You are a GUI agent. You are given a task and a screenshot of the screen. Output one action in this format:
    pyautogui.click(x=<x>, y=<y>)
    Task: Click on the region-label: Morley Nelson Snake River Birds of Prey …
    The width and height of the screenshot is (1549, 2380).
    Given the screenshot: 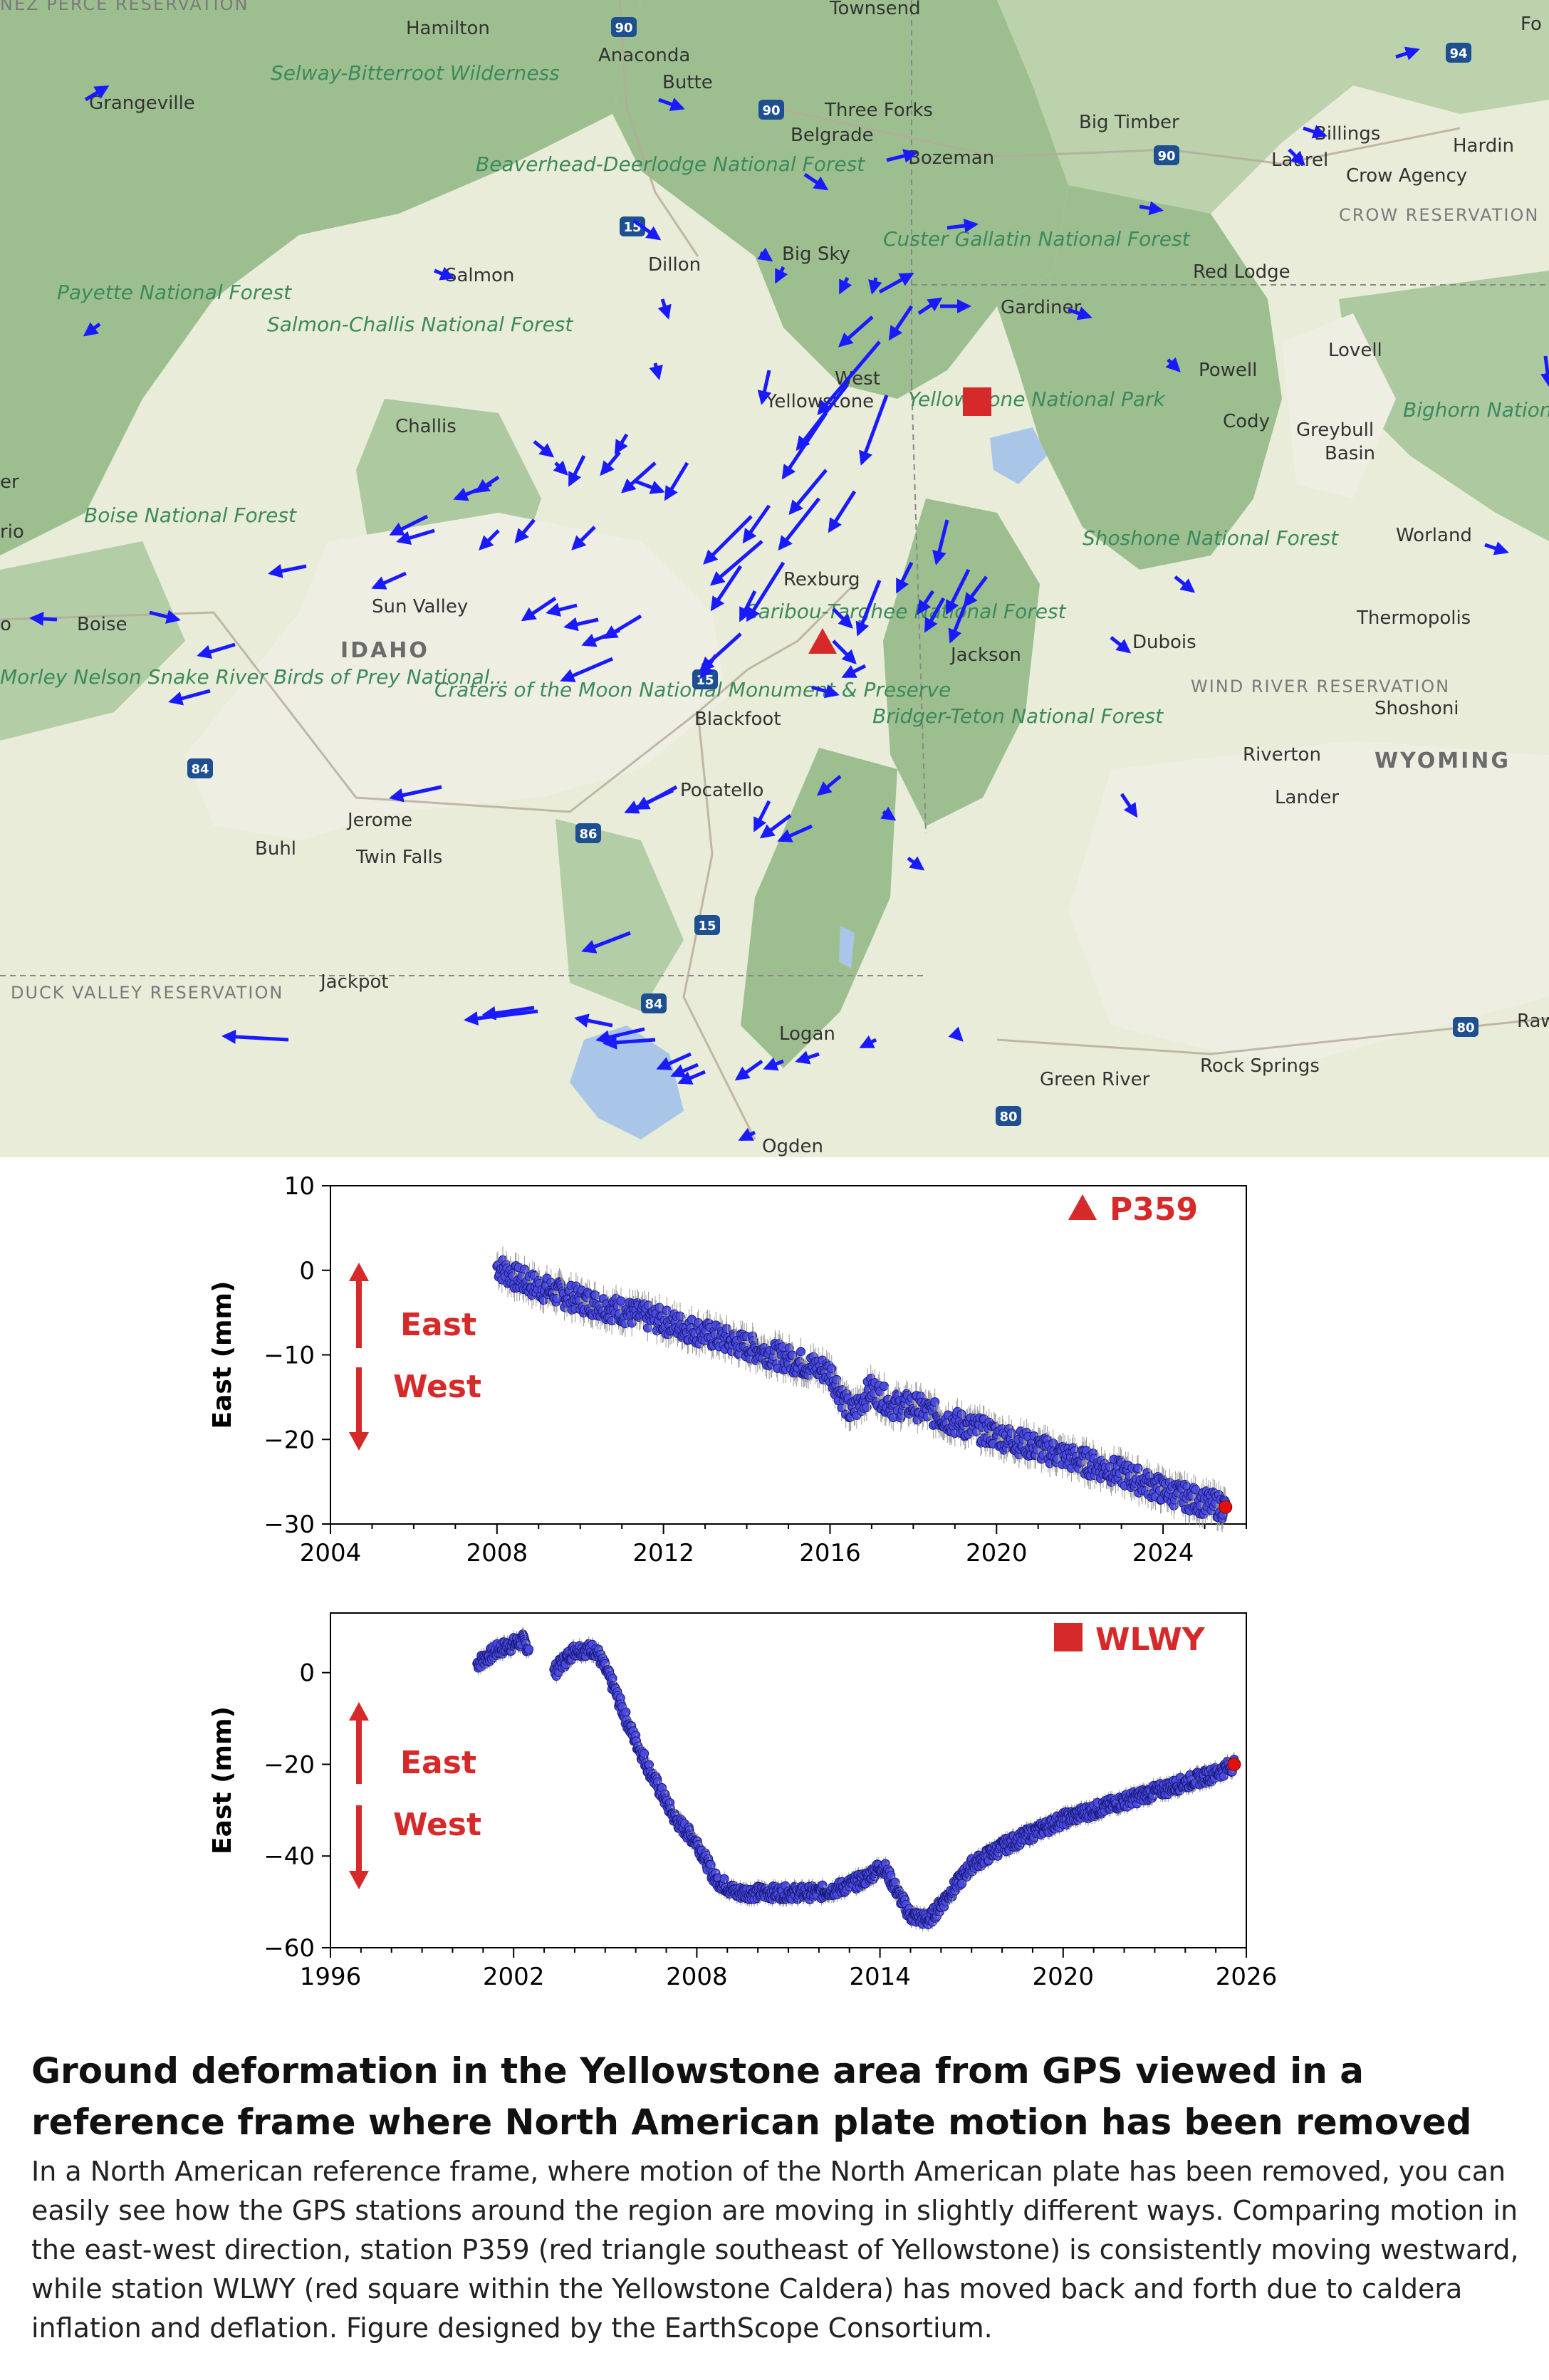 What is the action you would take?
    pyautogui.click(x=254, y=677)
    